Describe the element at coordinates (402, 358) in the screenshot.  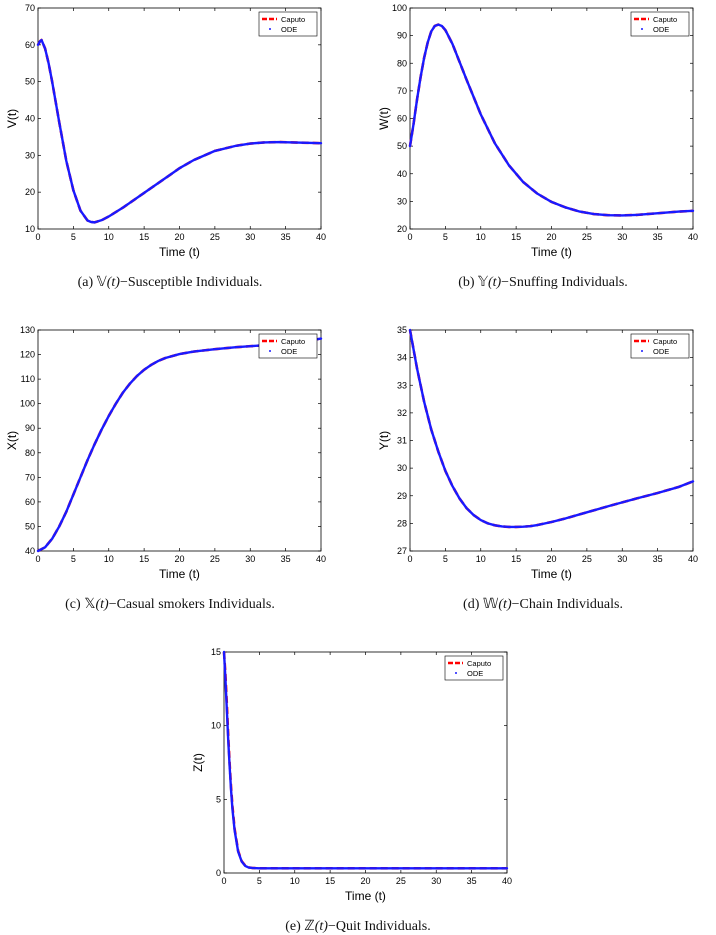
I see `y-tick-label: 34` at that location.